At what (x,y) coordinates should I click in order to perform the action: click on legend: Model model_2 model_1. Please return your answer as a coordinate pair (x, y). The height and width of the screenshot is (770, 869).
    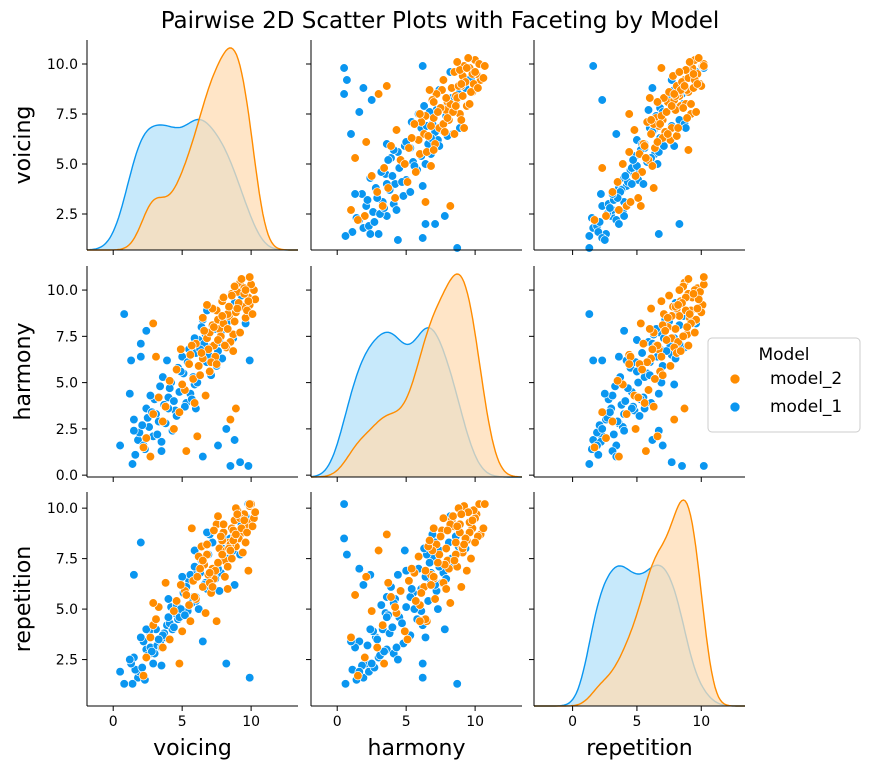
    Looking at the image, I should click on (784, 385).